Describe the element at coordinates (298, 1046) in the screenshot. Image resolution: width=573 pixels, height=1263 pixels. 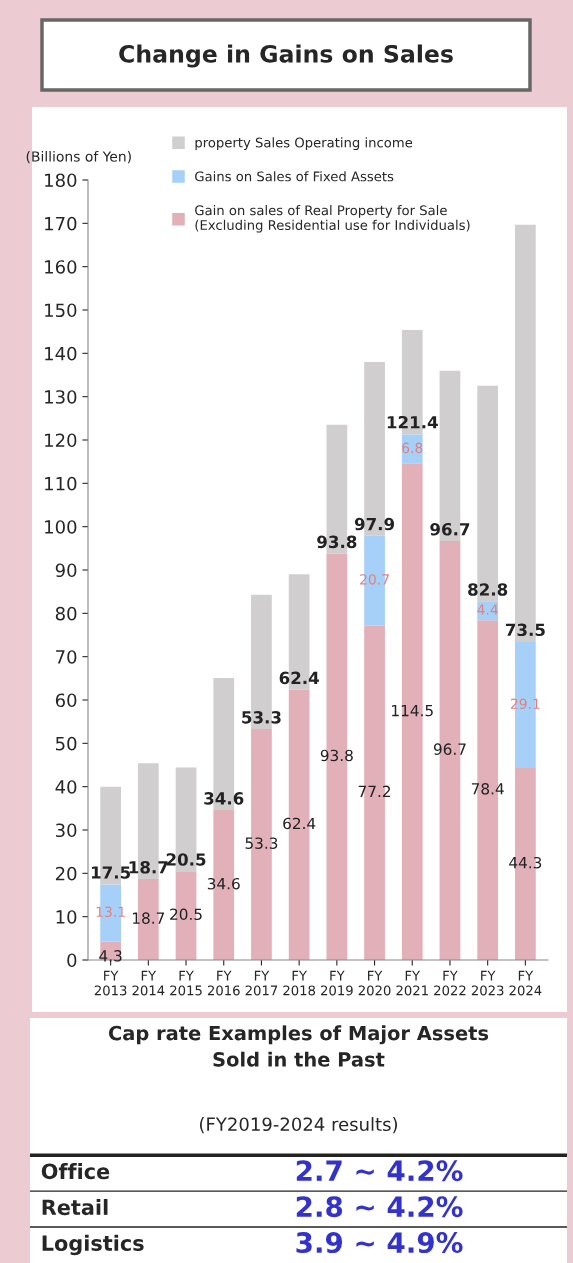
I see `text: Cap rate Examples of Major Assets Sold in the Past` at that location.